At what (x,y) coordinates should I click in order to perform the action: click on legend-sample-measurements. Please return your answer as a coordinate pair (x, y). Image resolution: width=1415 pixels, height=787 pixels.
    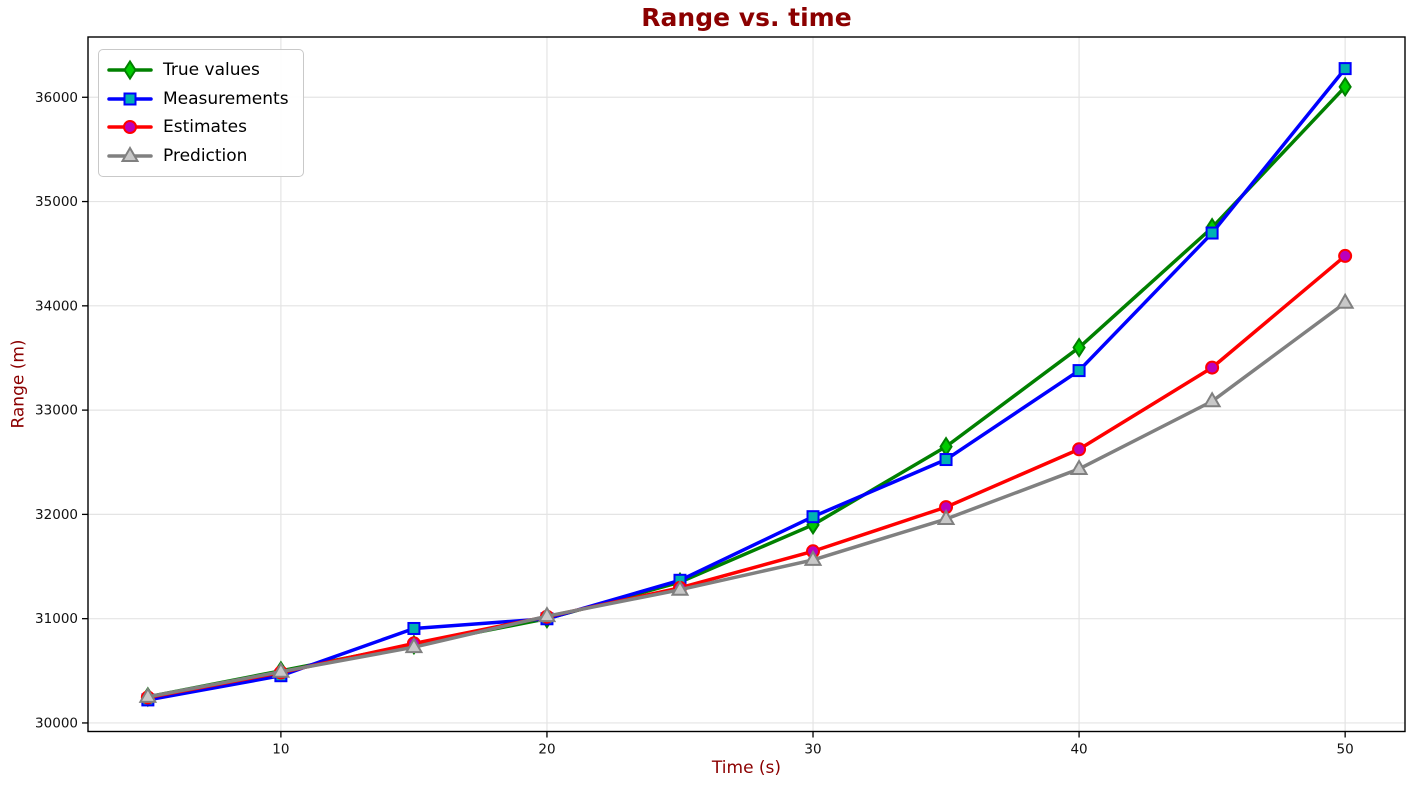
    Looking at the image, I should click on (130, 99).